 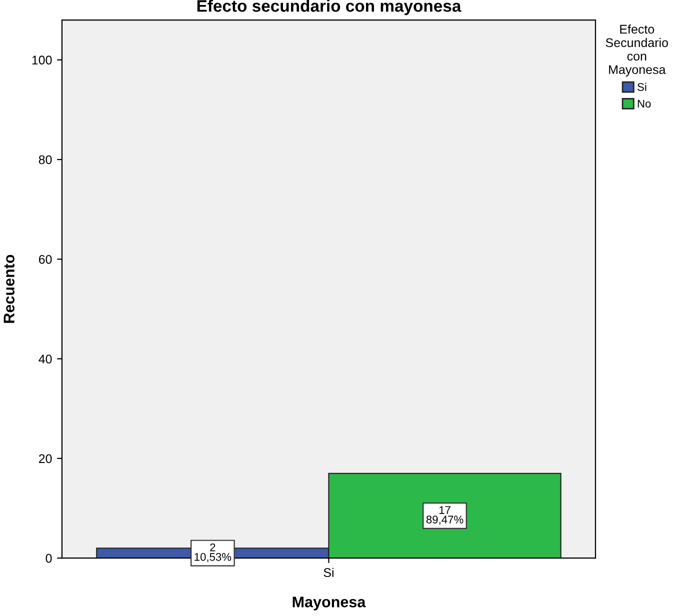 I want to click on legend-label: No, so click(x=644, y=104).